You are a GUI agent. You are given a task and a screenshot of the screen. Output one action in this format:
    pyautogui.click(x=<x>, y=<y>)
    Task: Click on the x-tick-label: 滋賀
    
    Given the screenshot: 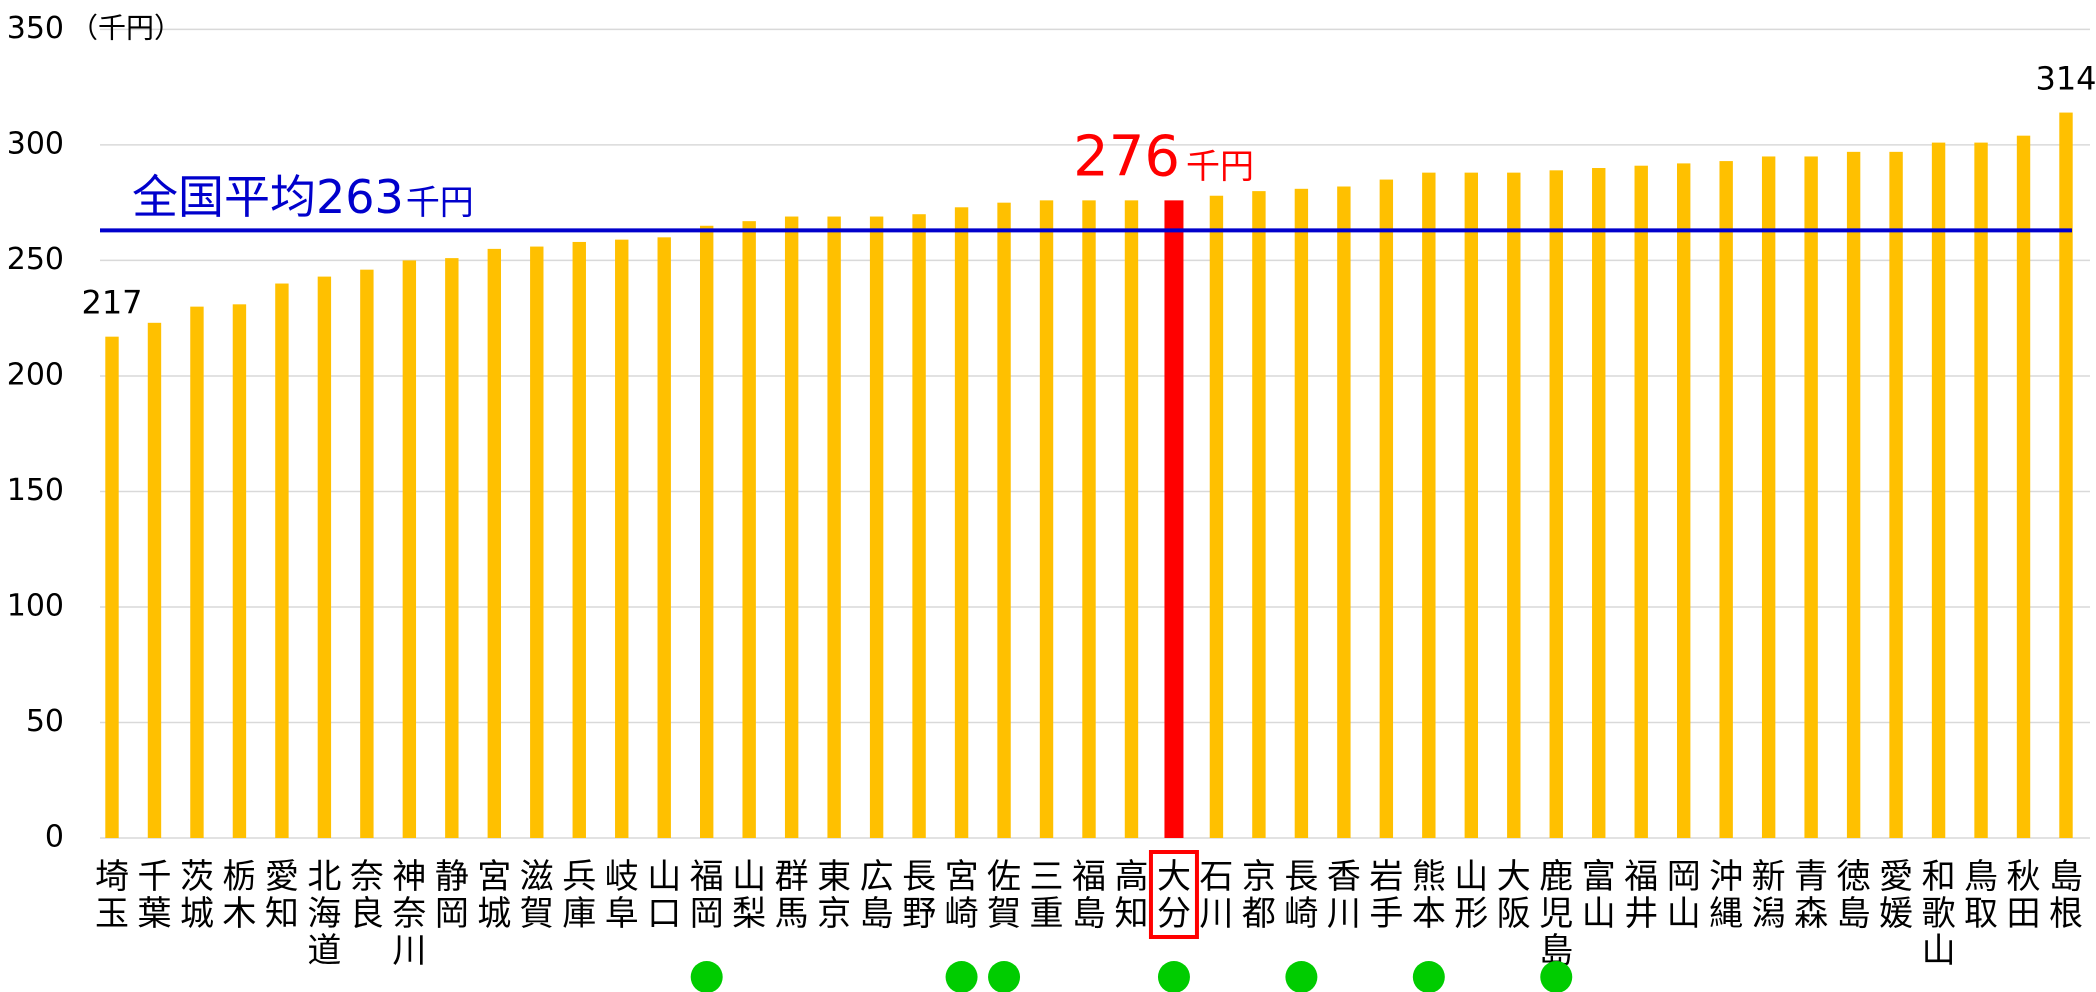 What is the action you would take?
    pyautogui.click(x=537, y=895)
    